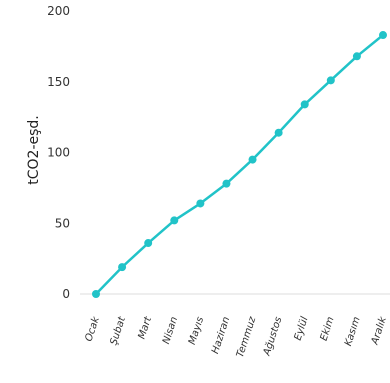 Image resolution: width=390 pixels, height=383 pixels. Describe the element at coordinates (379, 330) in the screenshot. I see `x-tick-label: Aralık` at that location.